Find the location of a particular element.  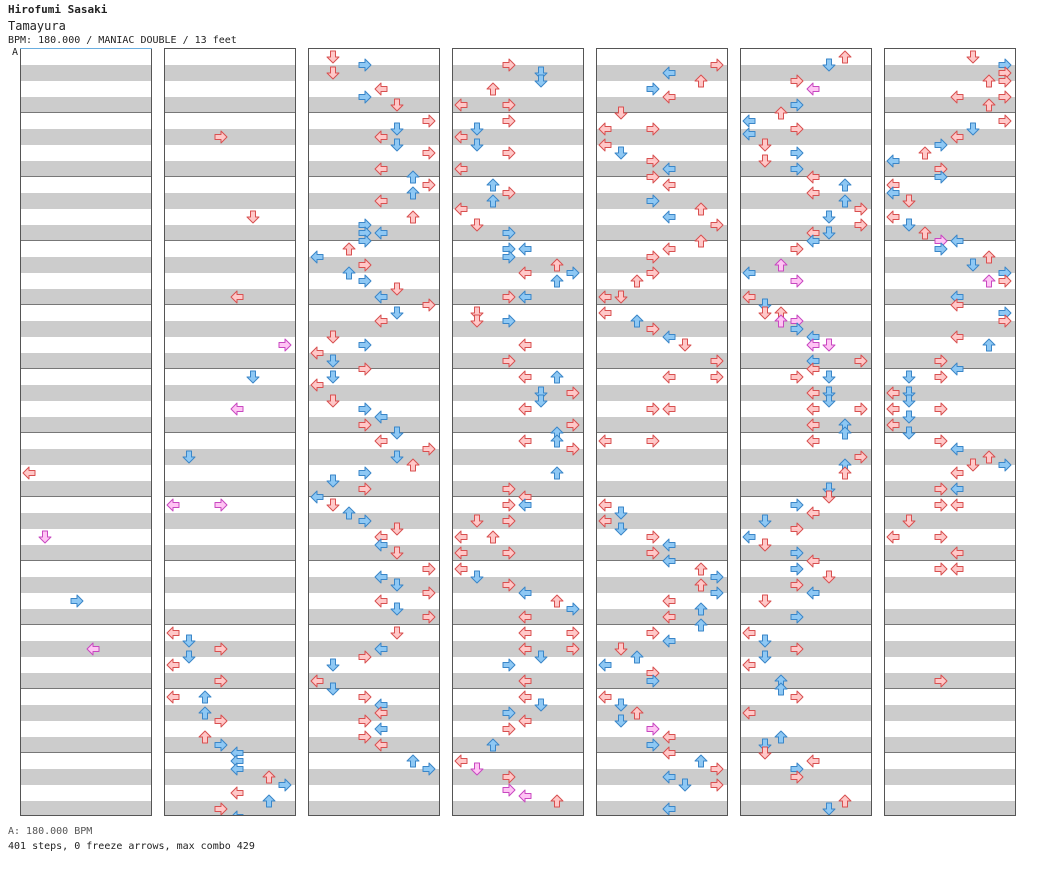

chart-info: BPM: 180.000 / MANIAC DOUBLE / 13 feet is located at coordinates (122, 40).